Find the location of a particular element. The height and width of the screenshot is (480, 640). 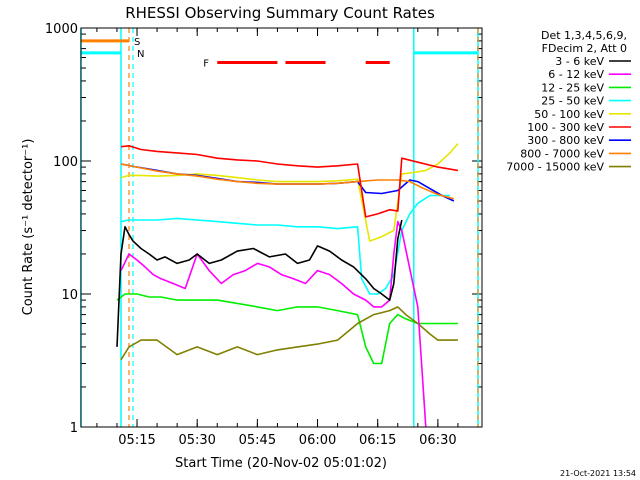

chart-title: RHESSI Observing Summary Count Rates is located at coordinates (280, 13).